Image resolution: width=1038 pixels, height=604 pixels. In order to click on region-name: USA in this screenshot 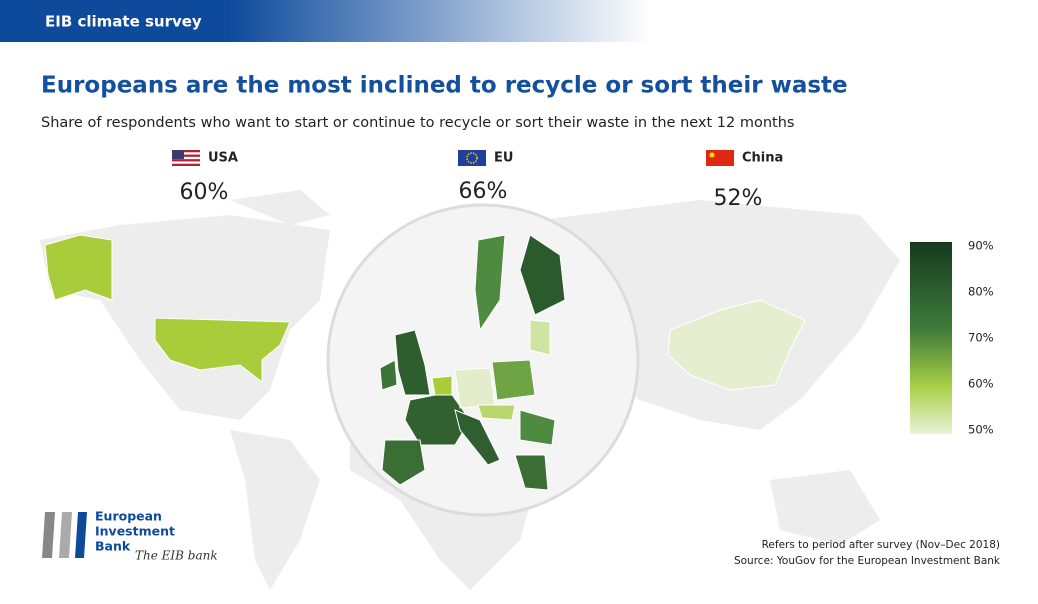, I will do `click(223, 158)`.